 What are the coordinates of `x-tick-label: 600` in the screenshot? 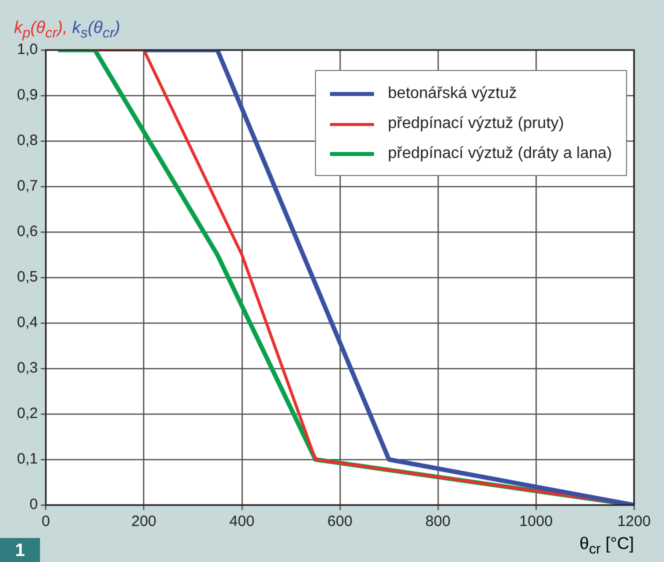 It's located at (339, 521).